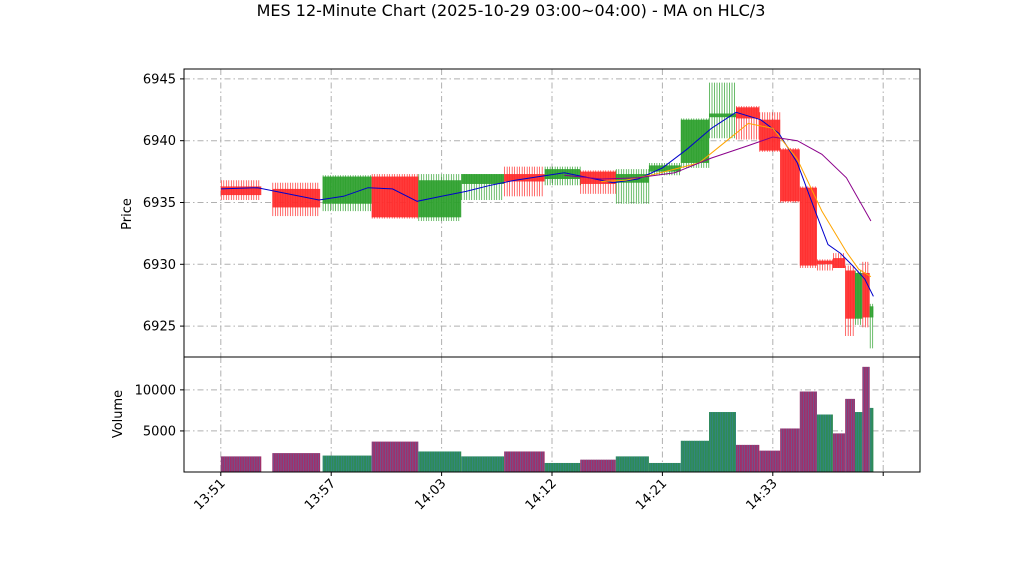  Describe the element at coordinates (762, 494) in the screenshot. I see `time-tick-label: 14:33` at that location.